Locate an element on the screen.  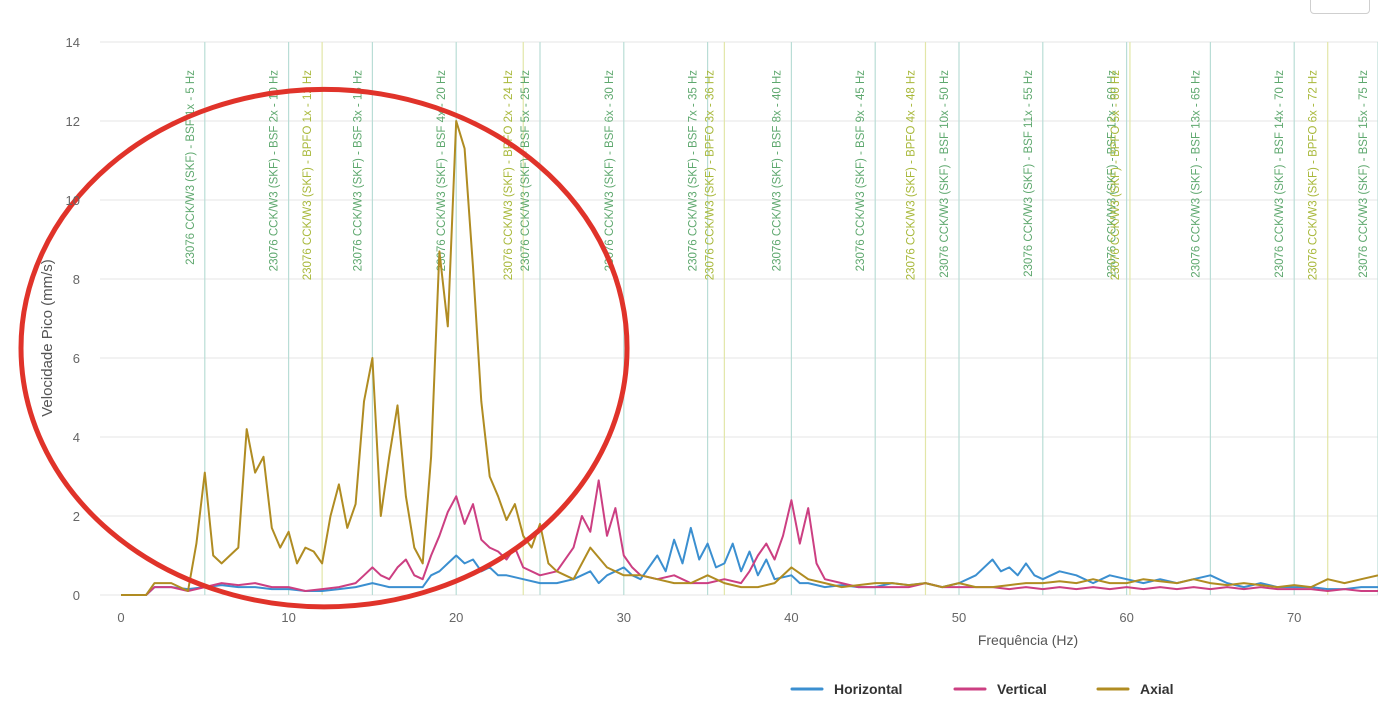
marker-label: 23076 CCK/W3 (SKF) - BPFO 6x - 72 Hz is located at coordinates (1314, 175).